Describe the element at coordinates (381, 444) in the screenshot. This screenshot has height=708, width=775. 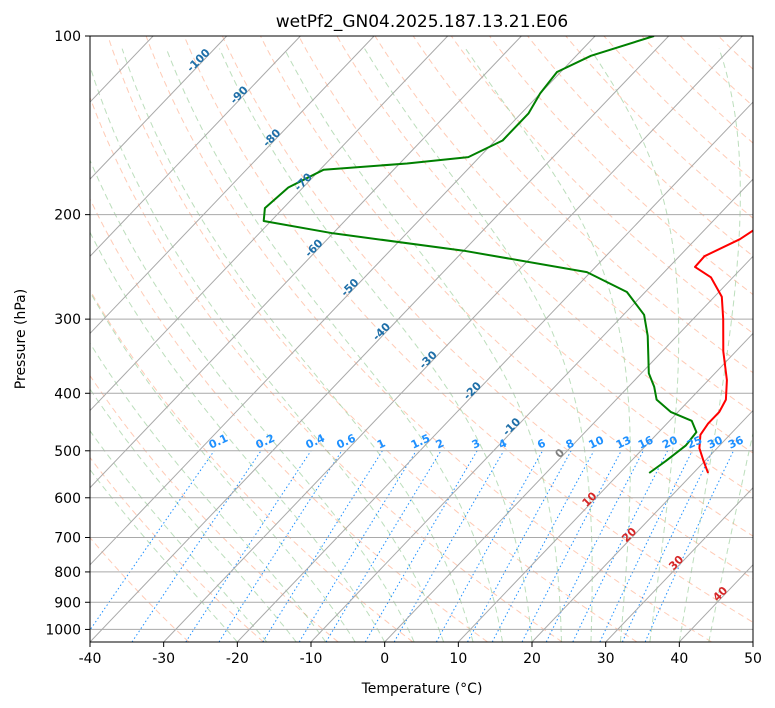
I see `mixing-ratio-label: 1` at that location.